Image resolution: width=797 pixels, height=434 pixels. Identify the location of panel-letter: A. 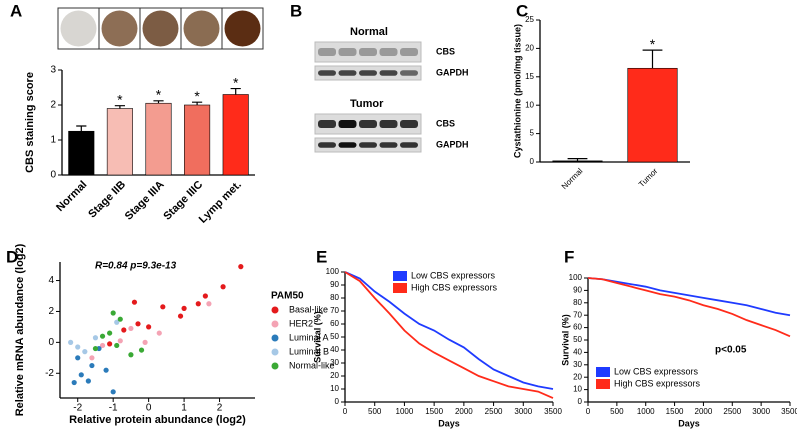
(16, 10).